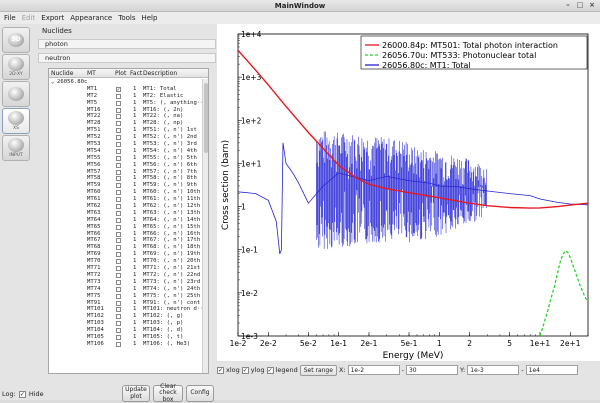  I want to click on table-row: MT91 1 MT91: (, n') cont, so click(126, 303).